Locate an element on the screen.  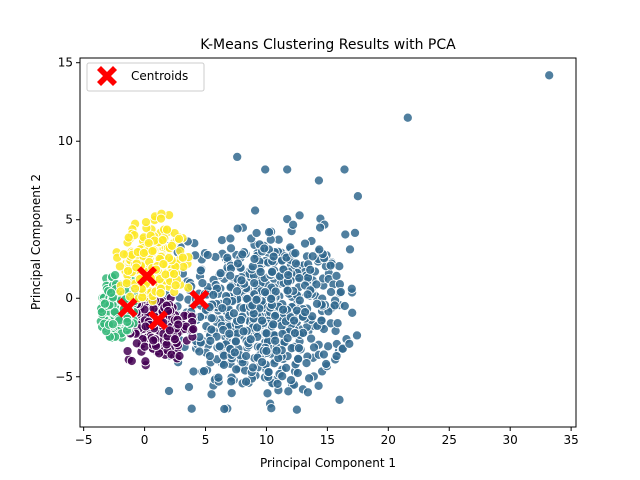
x-tick-label: 5 is located at coordinates (206, 440).